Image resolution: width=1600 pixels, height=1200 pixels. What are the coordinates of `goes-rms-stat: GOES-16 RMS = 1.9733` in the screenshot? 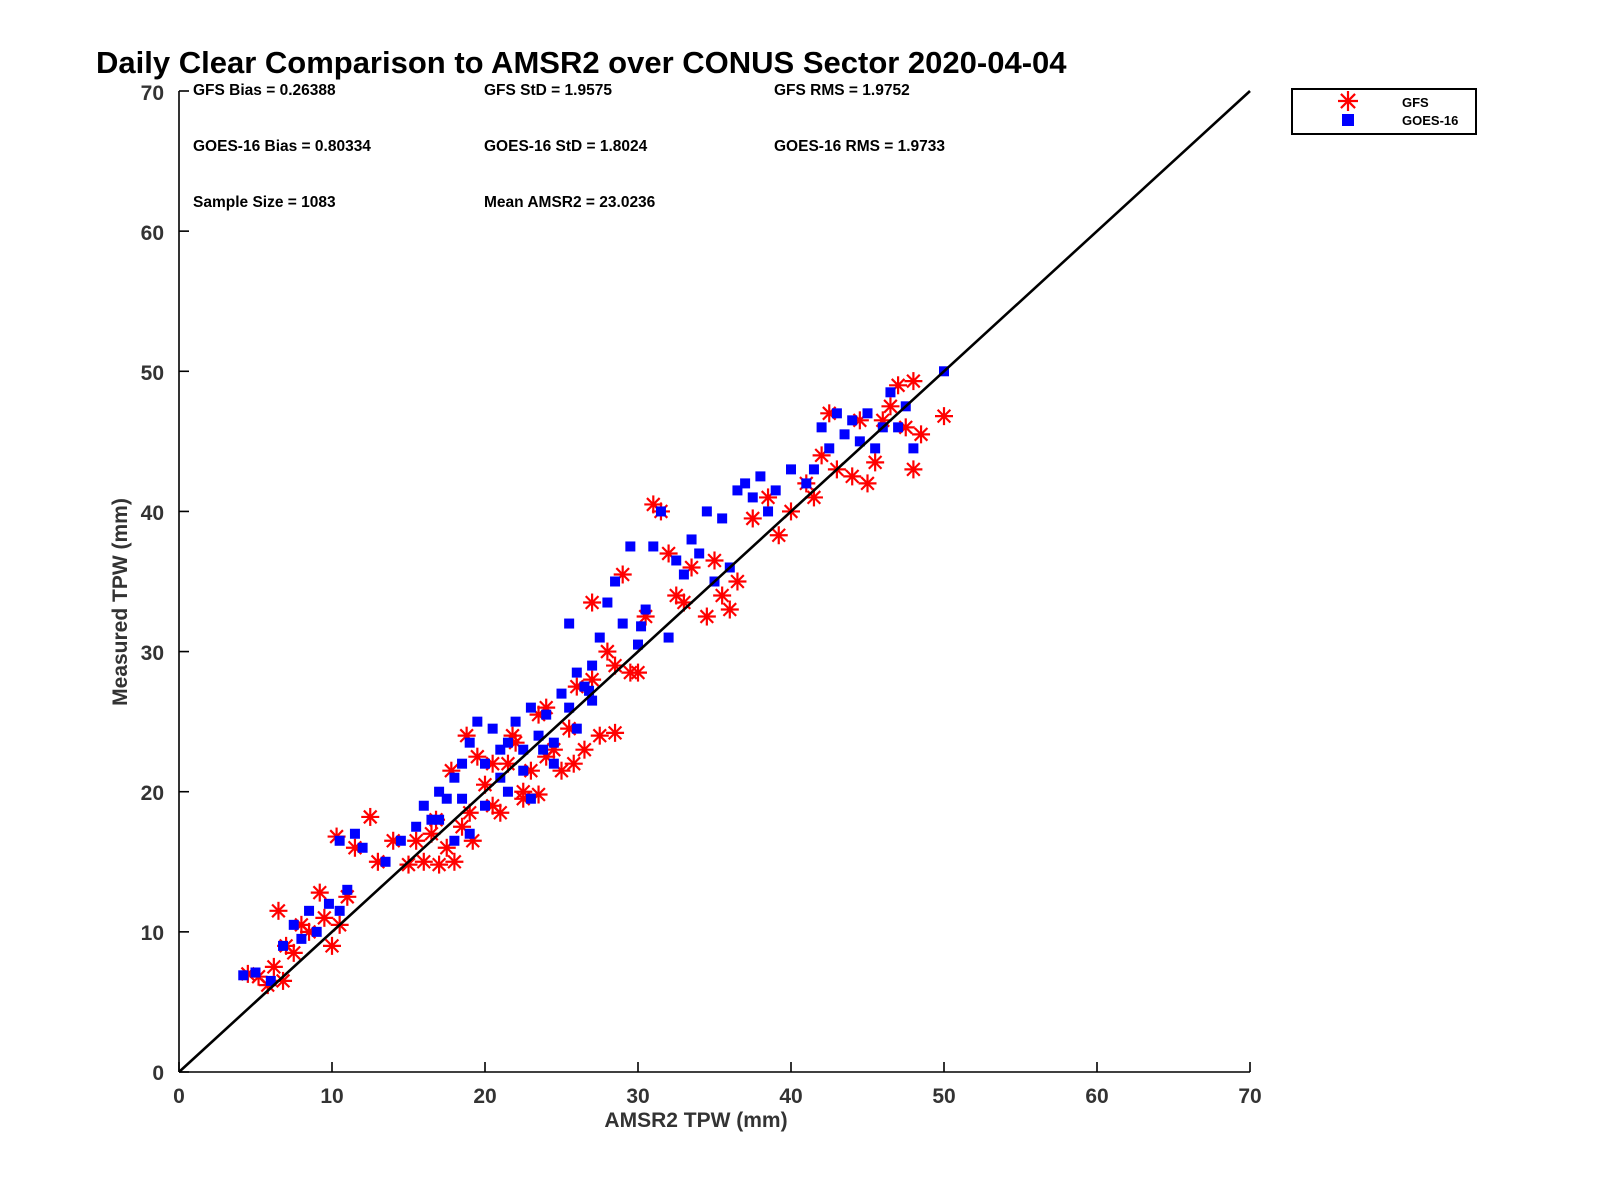 It's located at (859, 146).